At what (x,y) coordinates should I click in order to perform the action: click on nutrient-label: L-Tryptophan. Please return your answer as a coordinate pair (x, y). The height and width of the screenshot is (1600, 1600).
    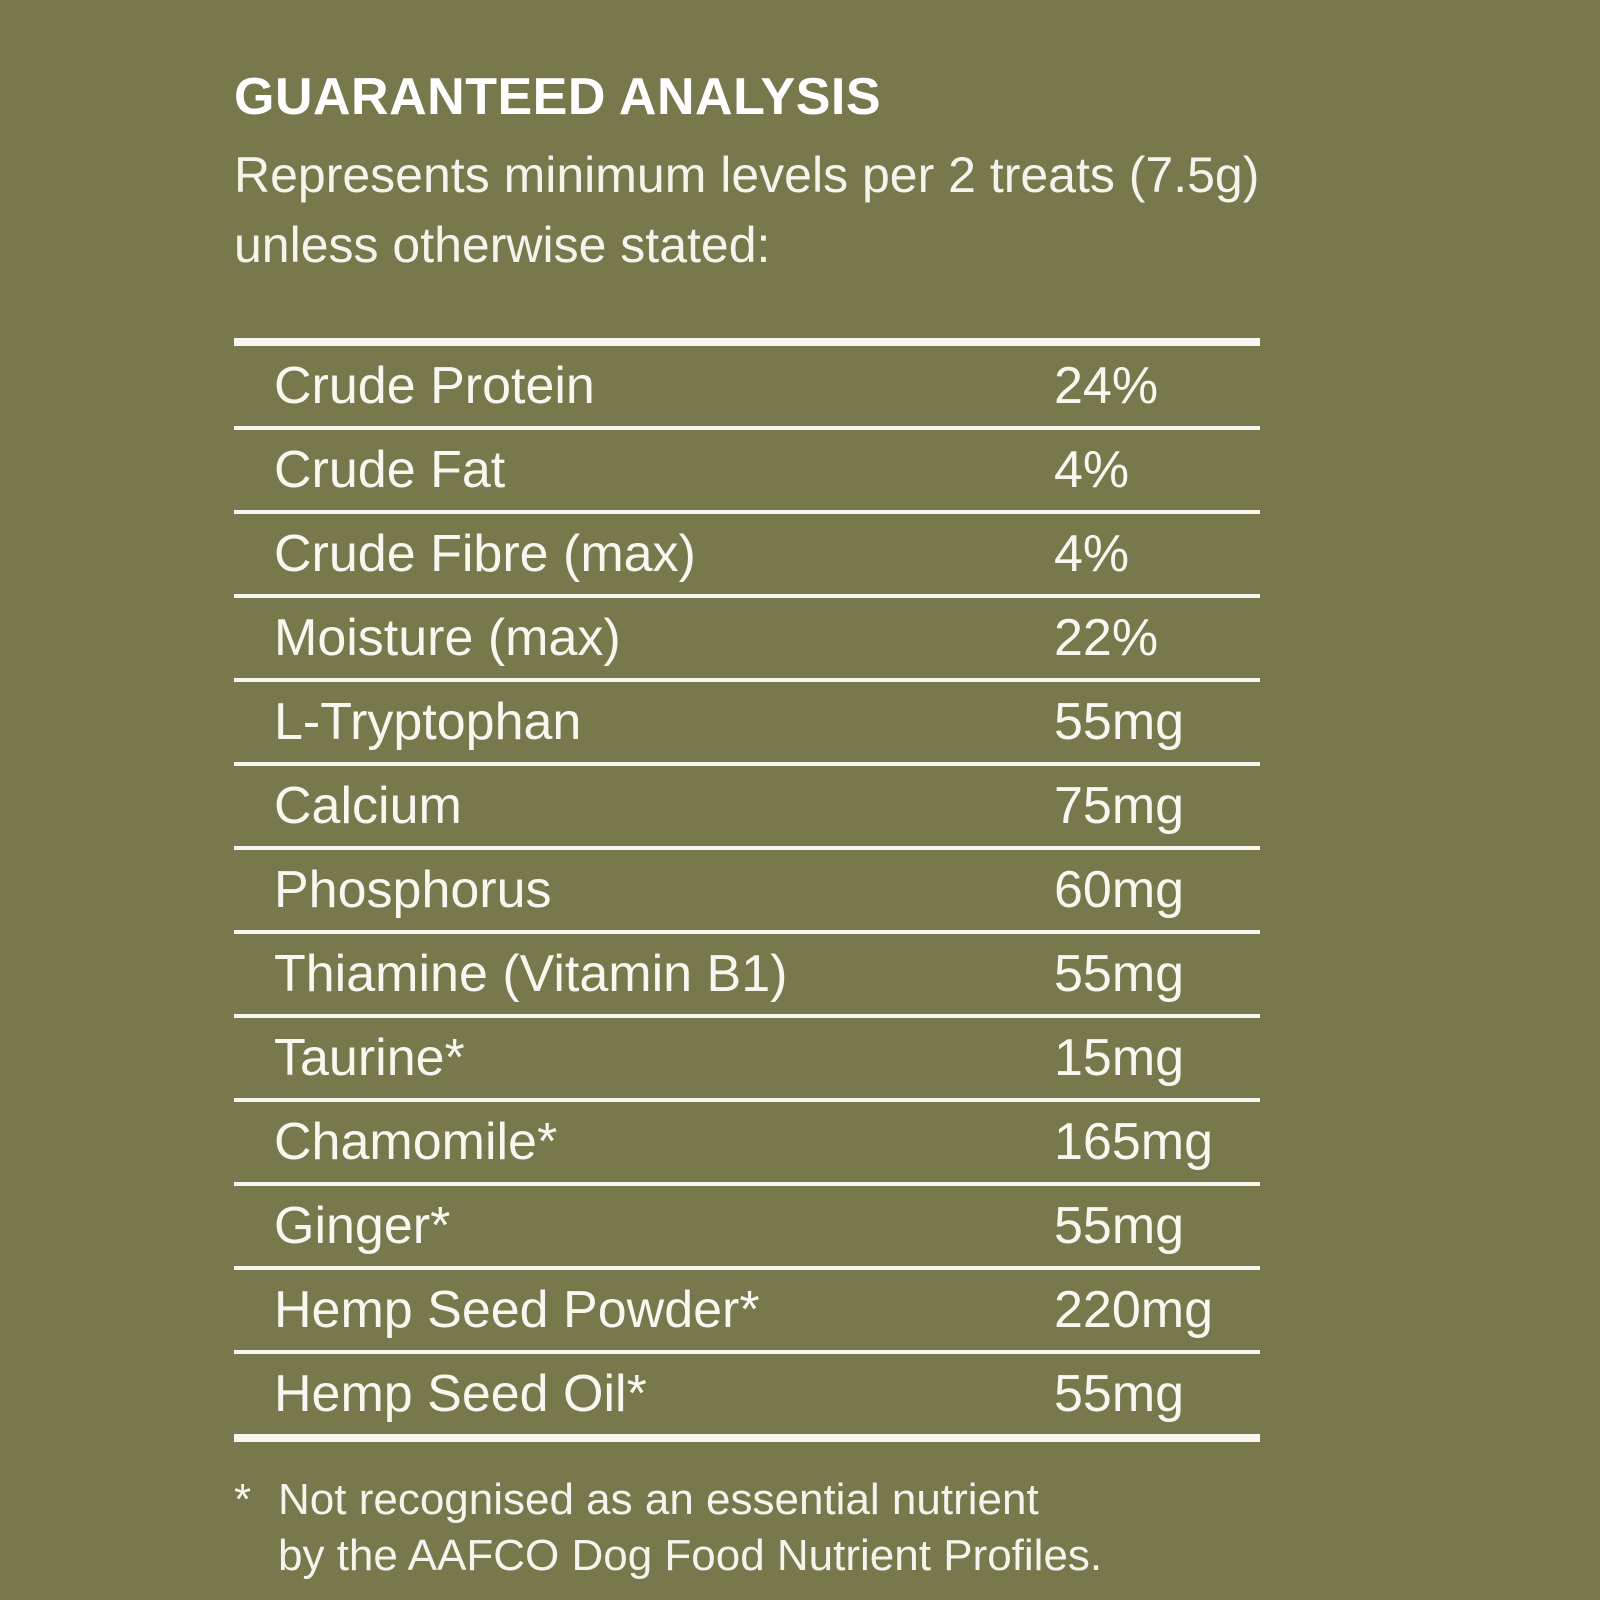
    Looking at the image, I should click on (428, 722).